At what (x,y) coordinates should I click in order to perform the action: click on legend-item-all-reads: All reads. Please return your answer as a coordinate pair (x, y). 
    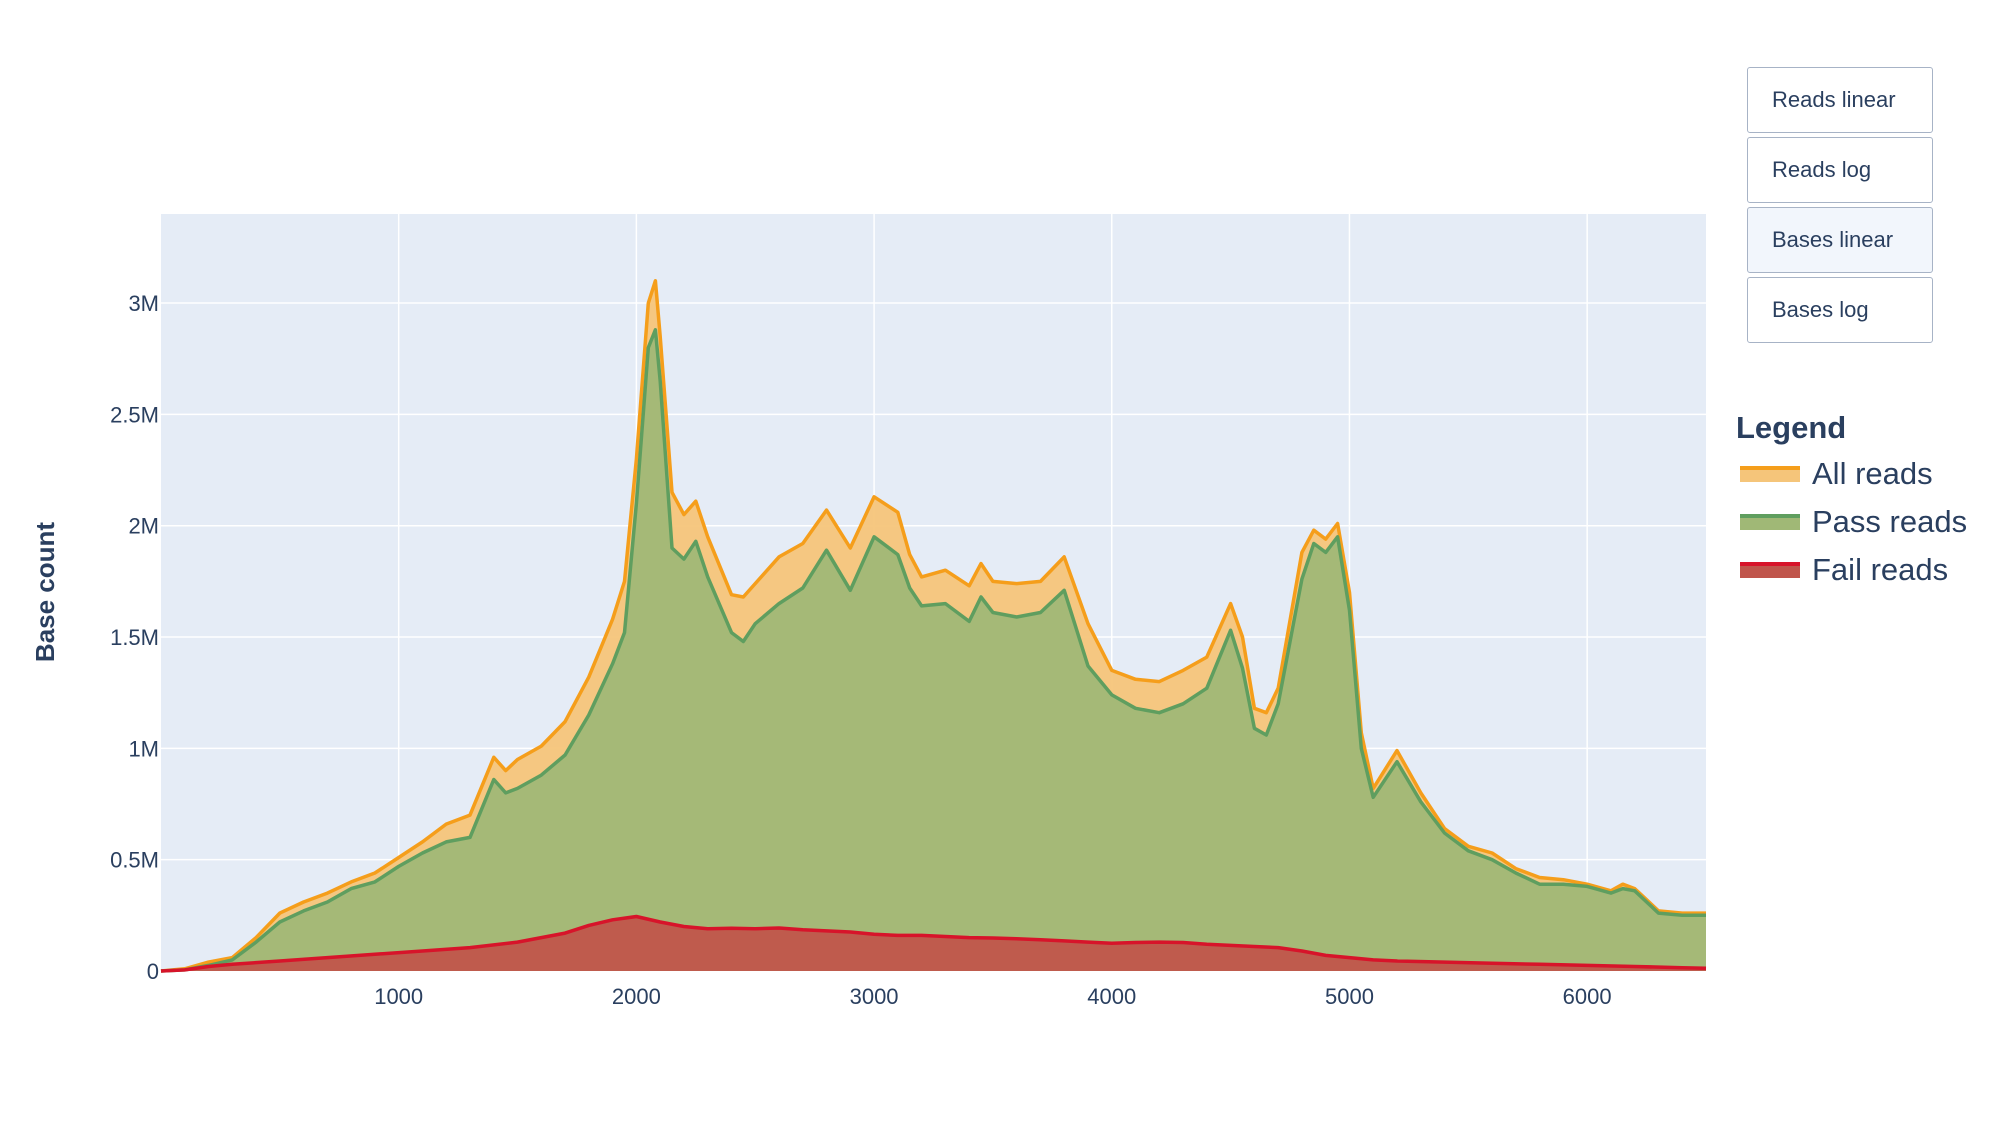
    Looking at the image, I should click on (1851, 474).